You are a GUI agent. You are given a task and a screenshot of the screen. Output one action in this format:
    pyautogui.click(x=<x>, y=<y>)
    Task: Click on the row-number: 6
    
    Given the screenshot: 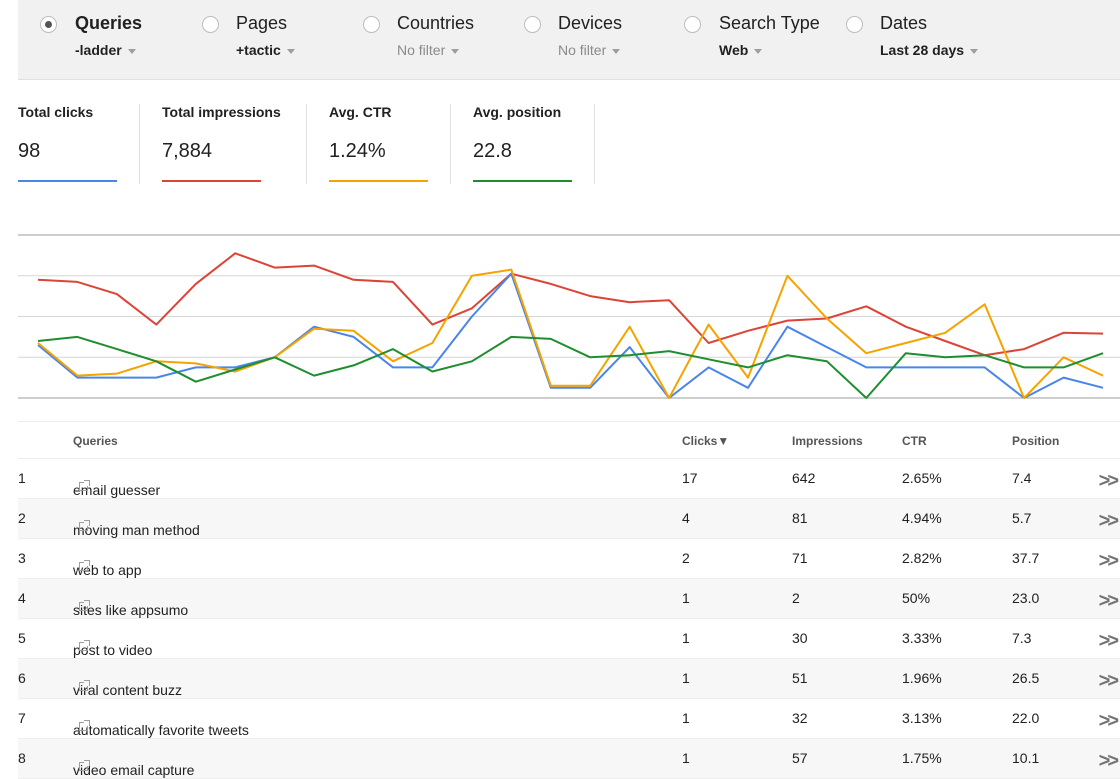 What is the action you would take?
    pyautogui.click(x=22, y=678)
    